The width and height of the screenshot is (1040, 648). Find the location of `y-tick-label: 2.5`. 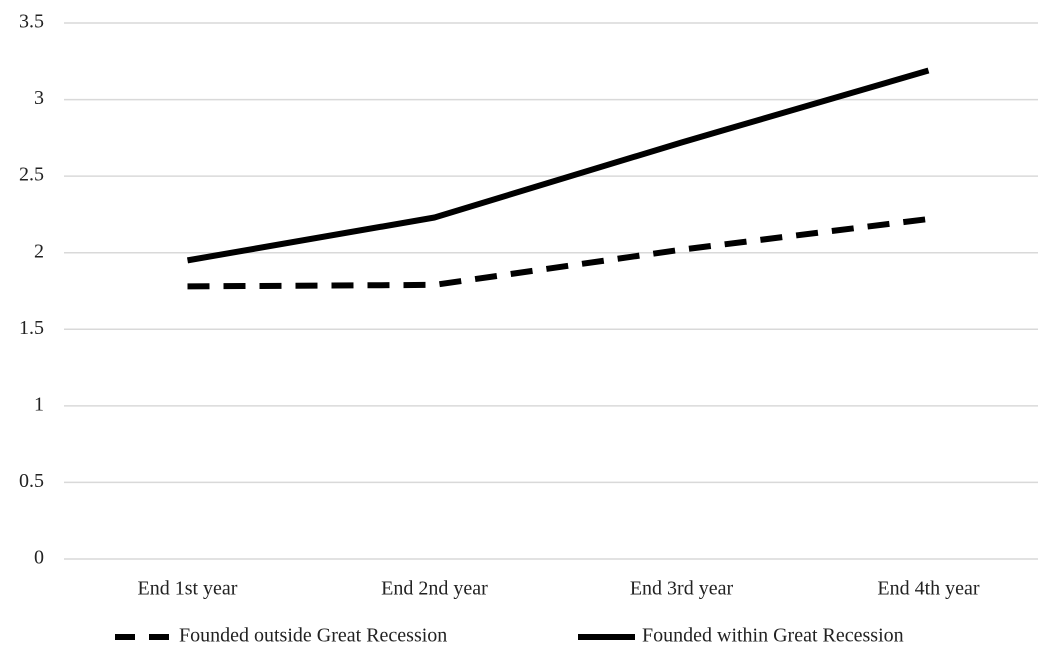

y-tick-label: 2.5 is located at coordinates (31, 175).